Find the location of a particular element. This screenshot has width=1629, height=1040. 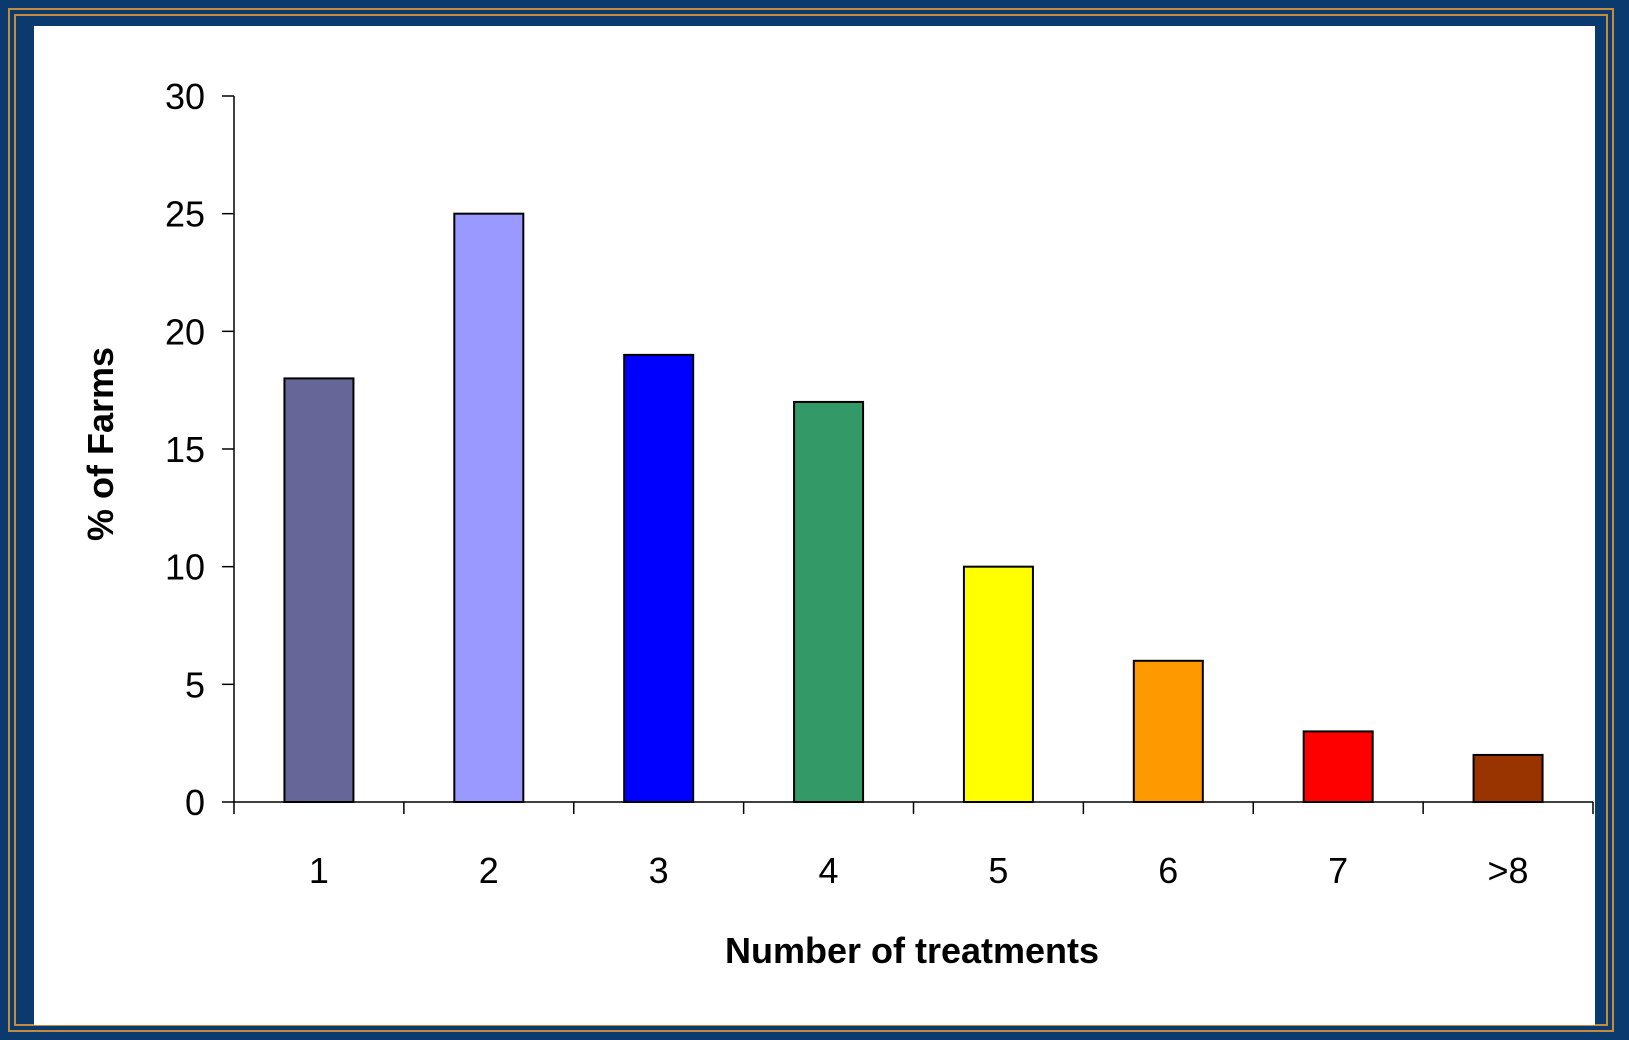

bar-gt8 is located at coordinates (1508, 778).